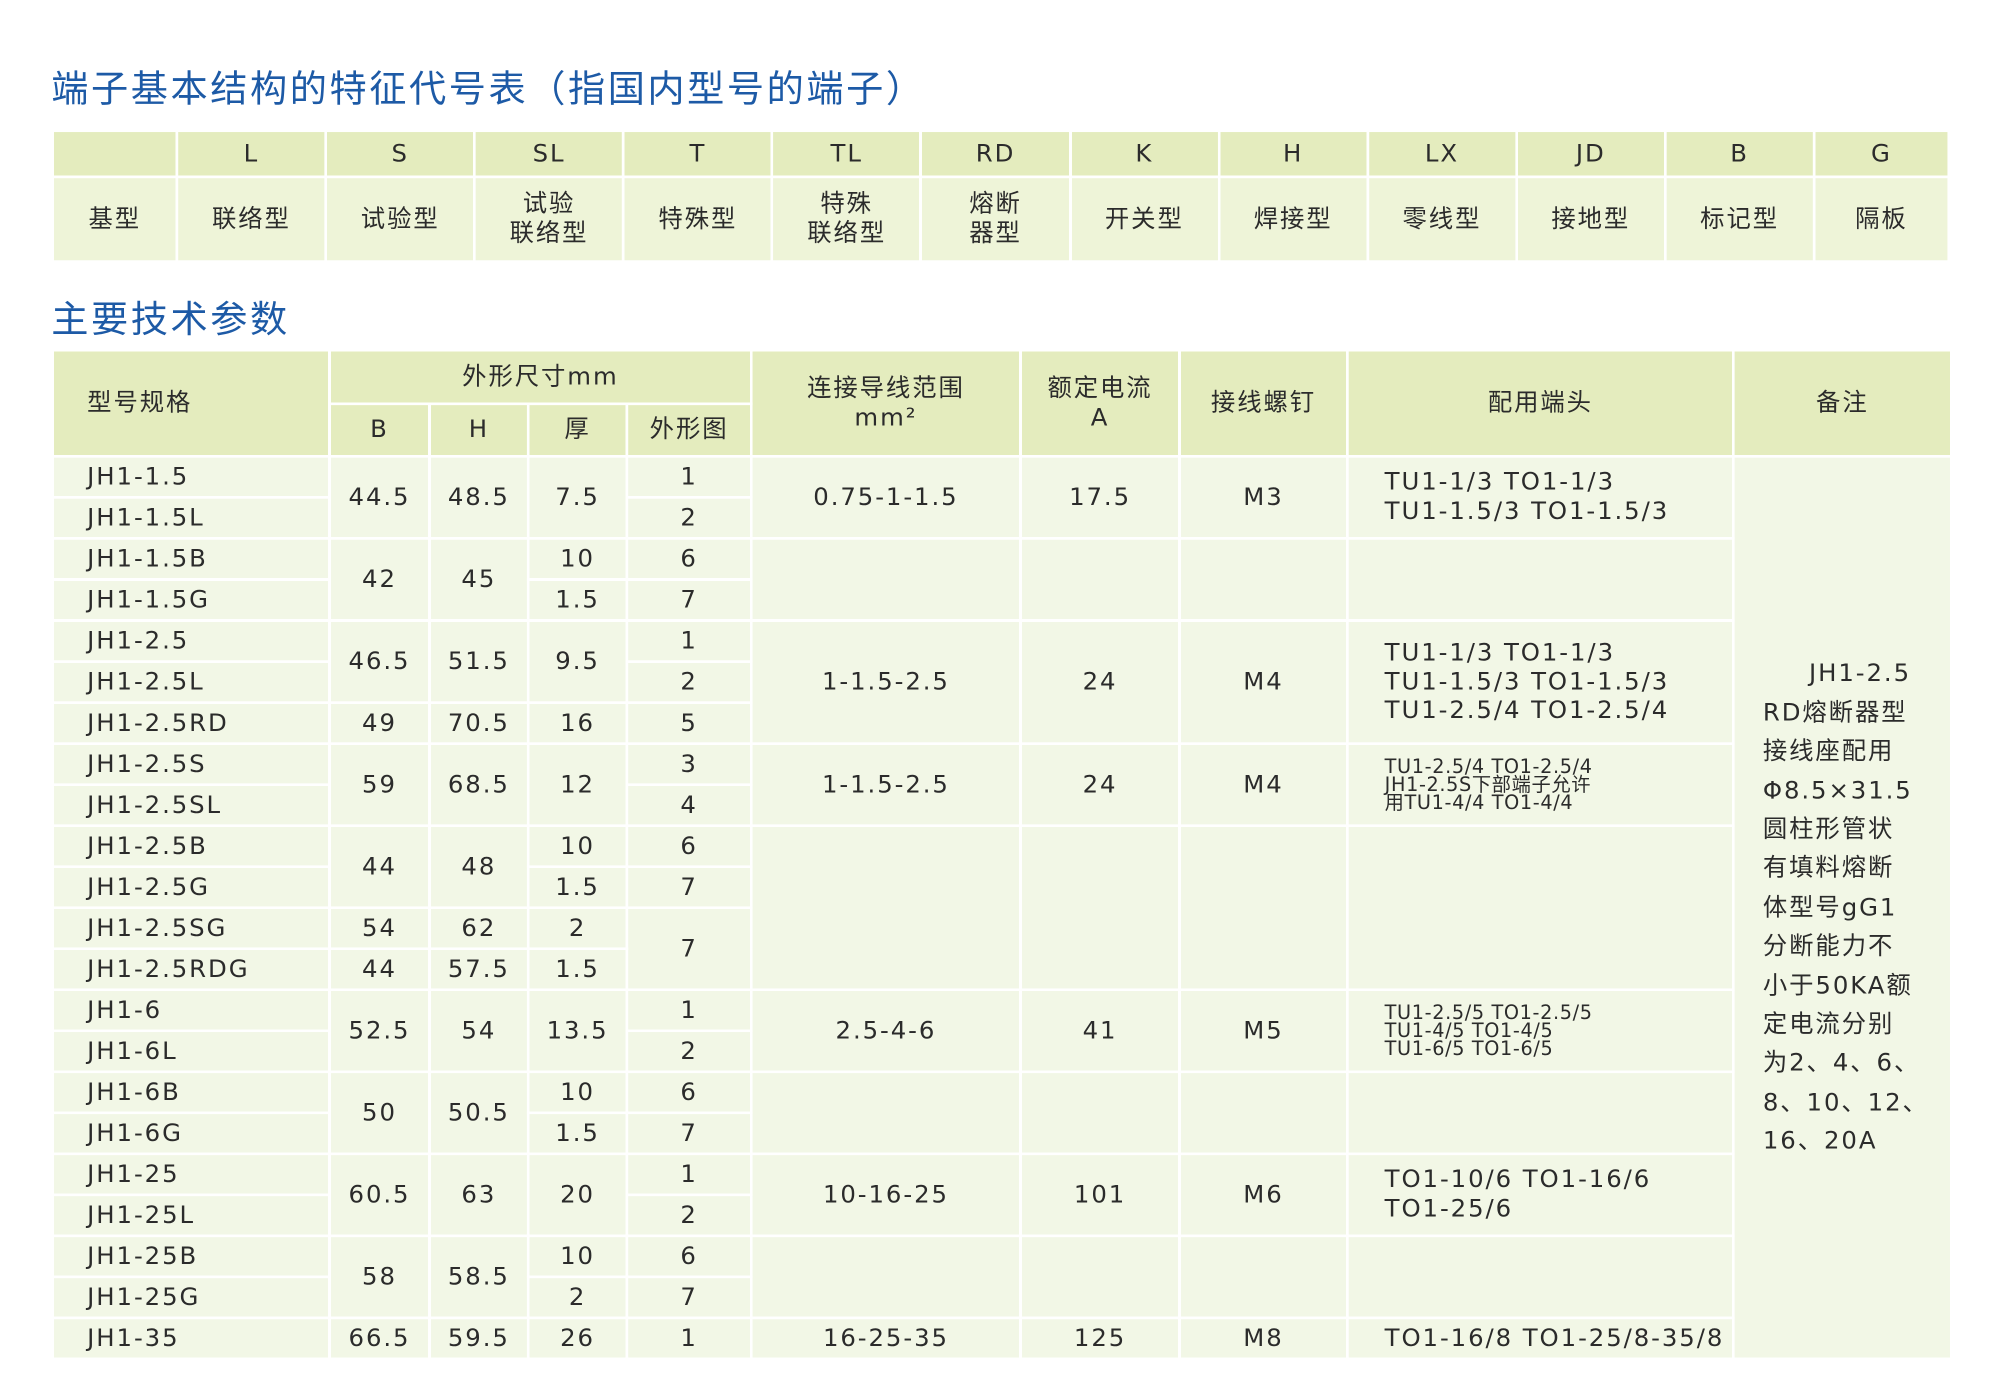 The width and height of the screenshot is (2000, 1394). Describe the element at coordinates (479, 1194) in the screenshot. I see `cell-text: 63` at that location.